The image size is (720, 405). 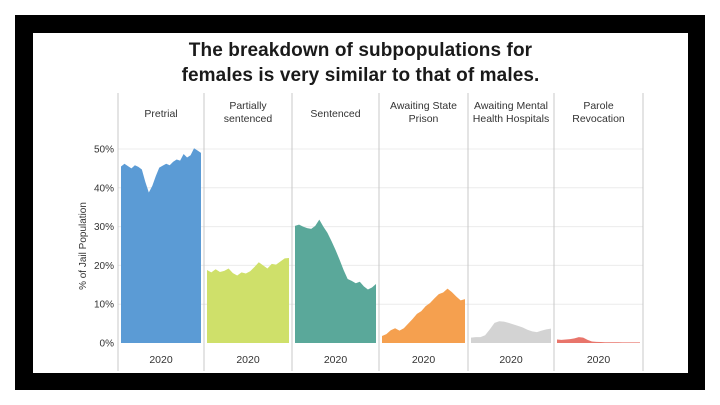 I want to click on panel-header-label: sentenced, so click(x=248, y=119).